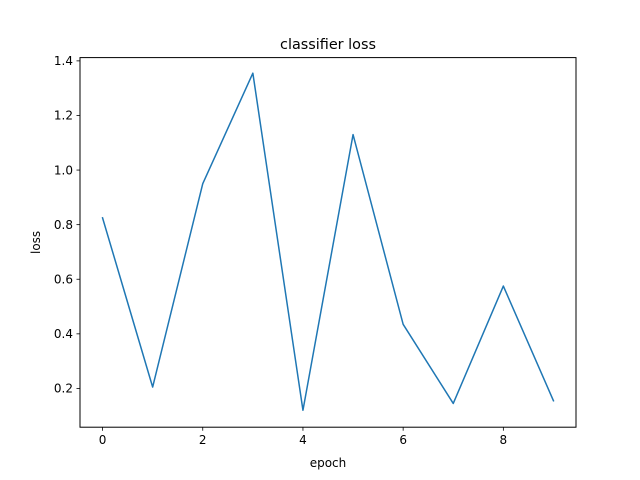 The width and height of the screenshot is (640, 480). I want to click on x-tick-label: 6, so click(403, 440).